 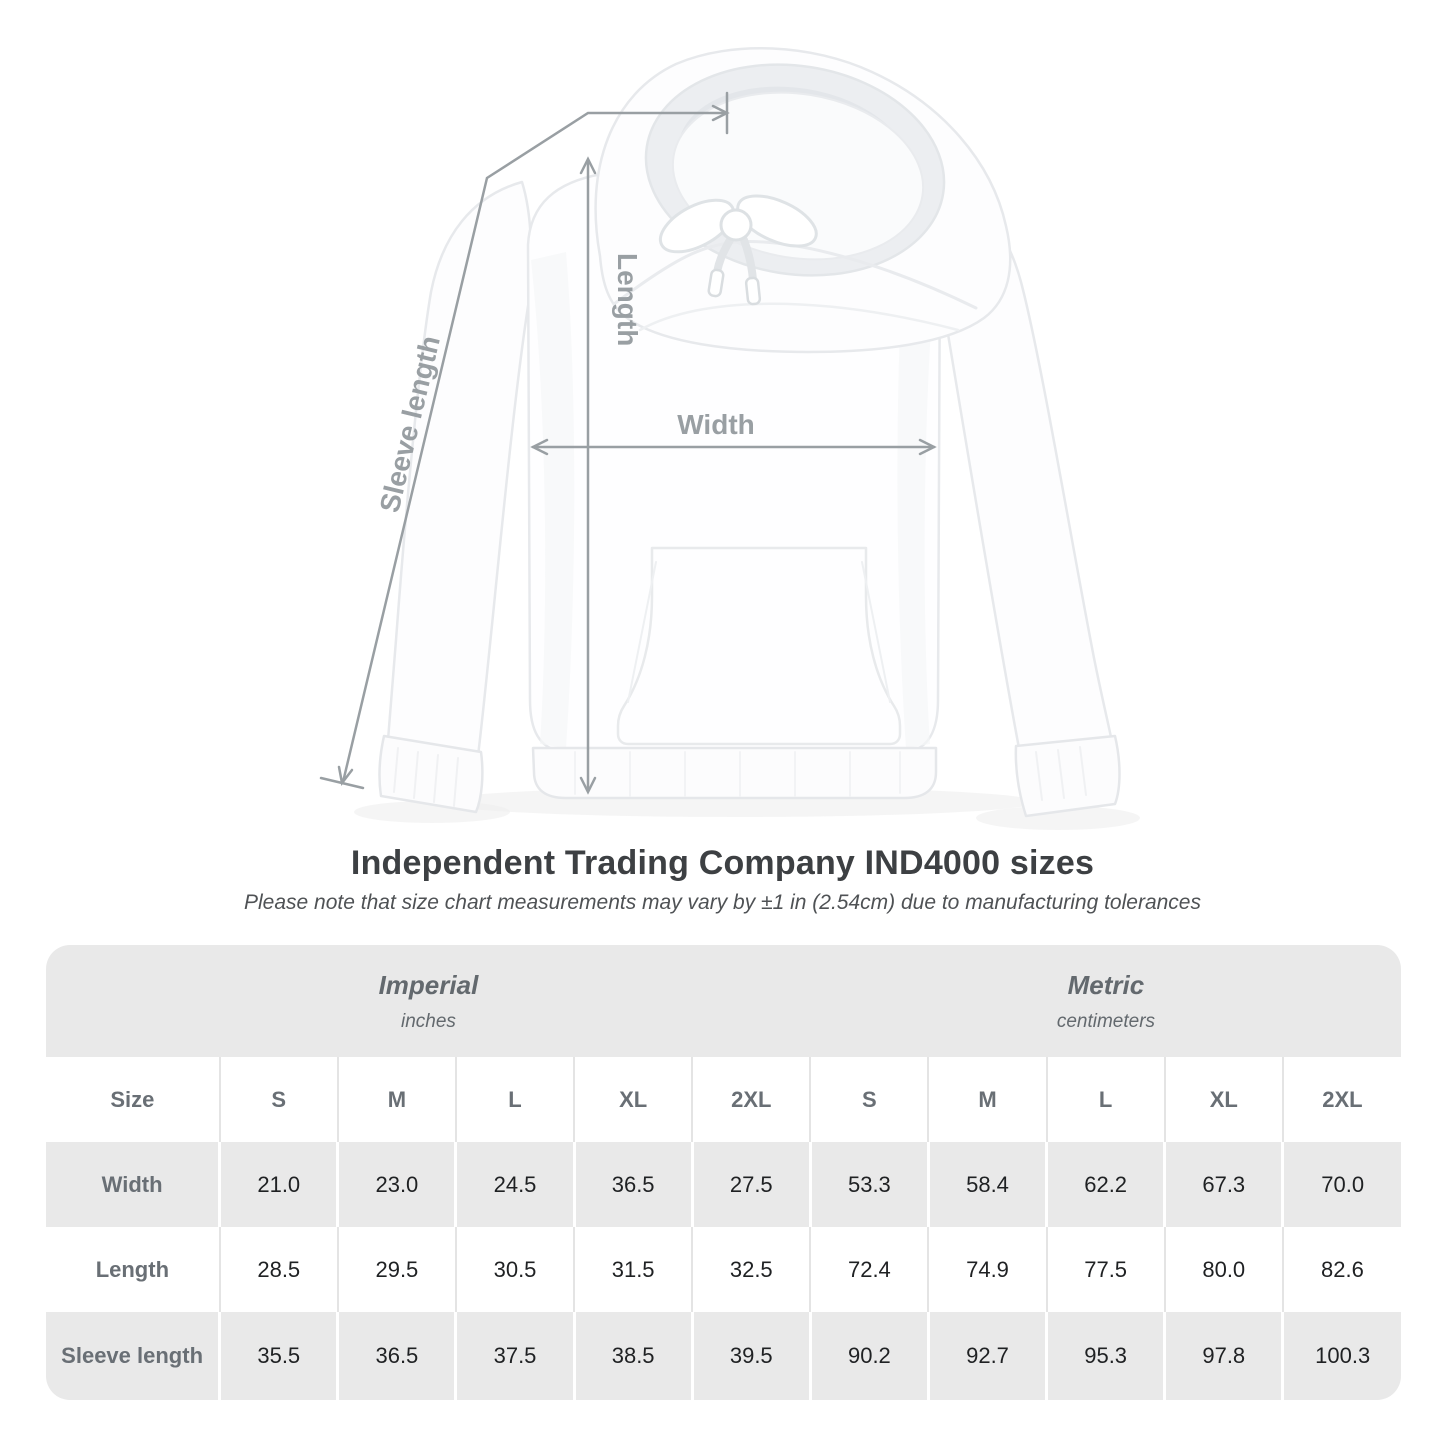 What do you see at coordinates (1341, 1184) in the screenshot?
I see `width-metric-2xl: 70.0` at bounding box center [1341, 1184].